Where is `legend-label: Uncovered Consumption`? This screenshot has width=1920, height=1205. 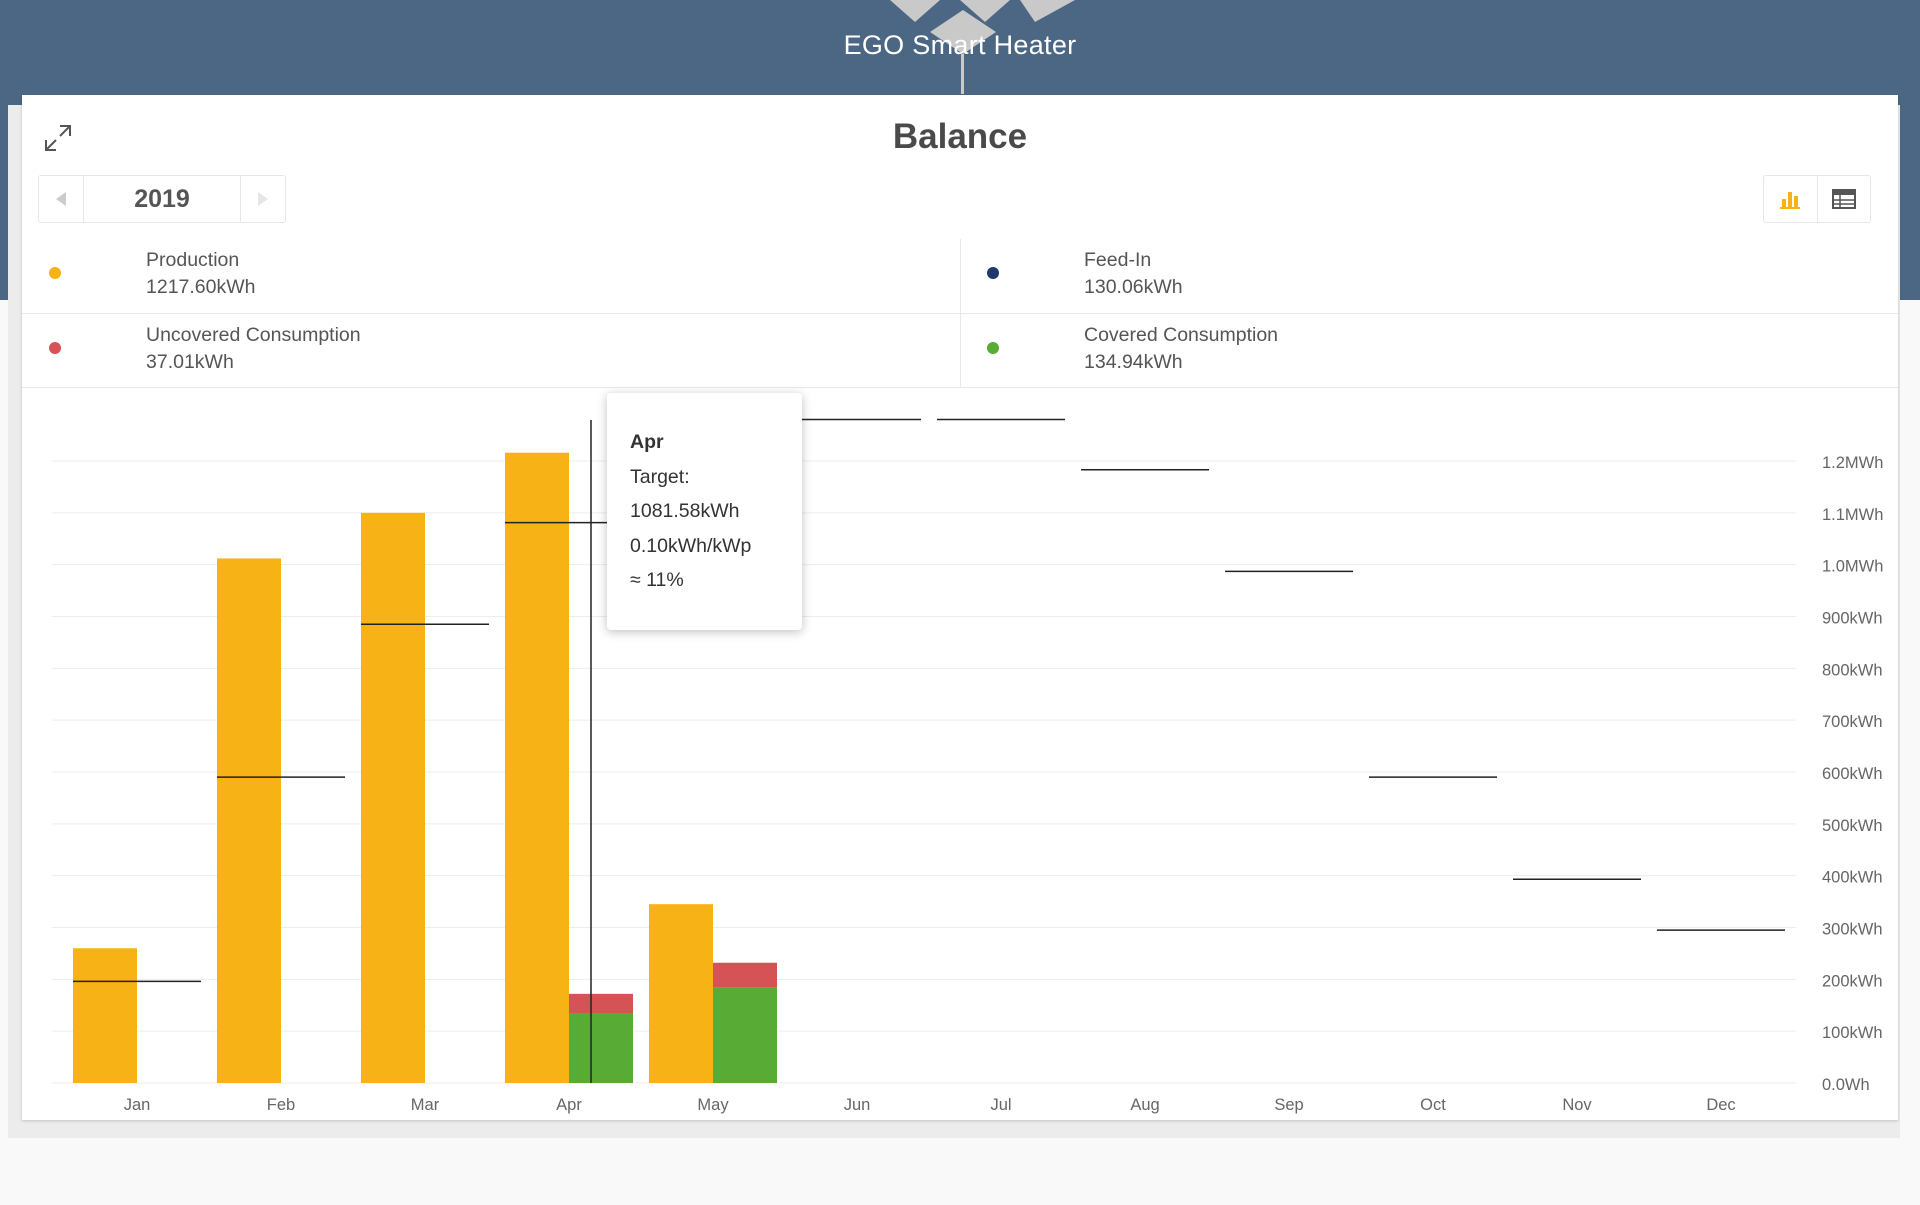 legend-label: Uncovered Consumption is located at coordinates (253, 335).